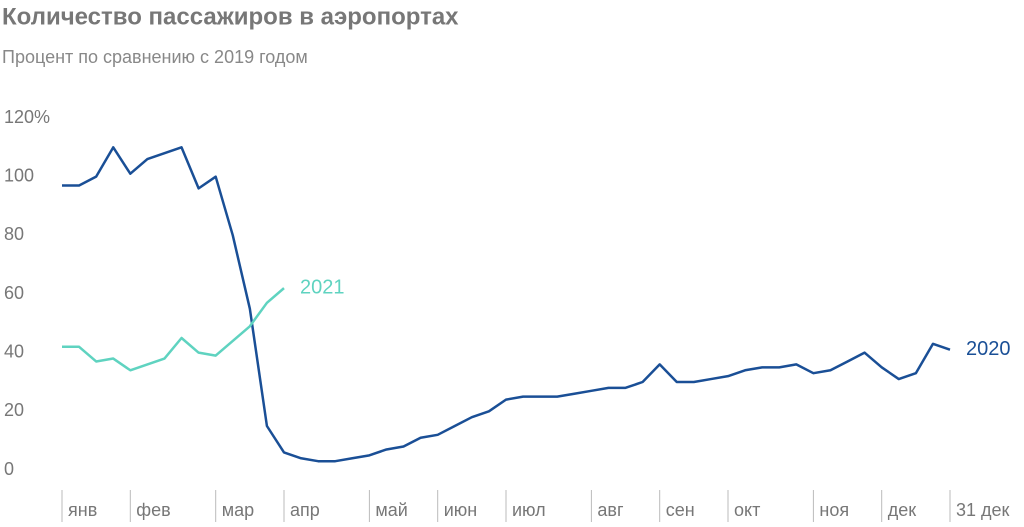 The height and width of the screenshot is (527, 1024). What do you see at coordinates (461, 510) in the screenshot?
I see `x-tick-label: июн` at bounding box center [461, 510].